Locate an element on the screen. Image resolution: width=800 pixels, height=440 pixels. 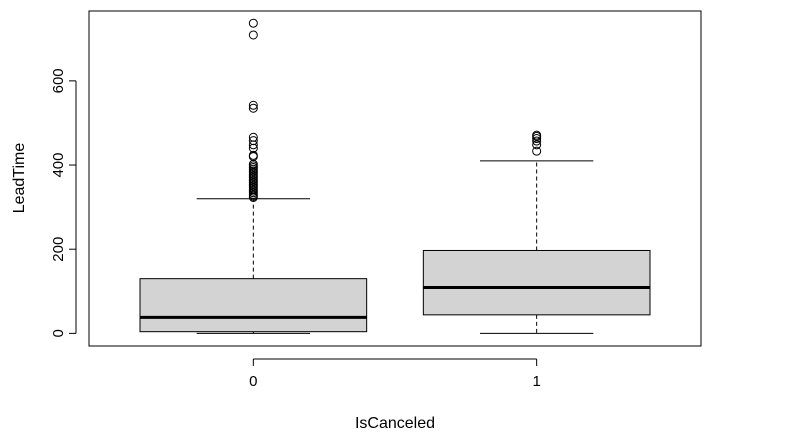
y-axis: 0 200 400 600 is located at coordinates (63, 203).